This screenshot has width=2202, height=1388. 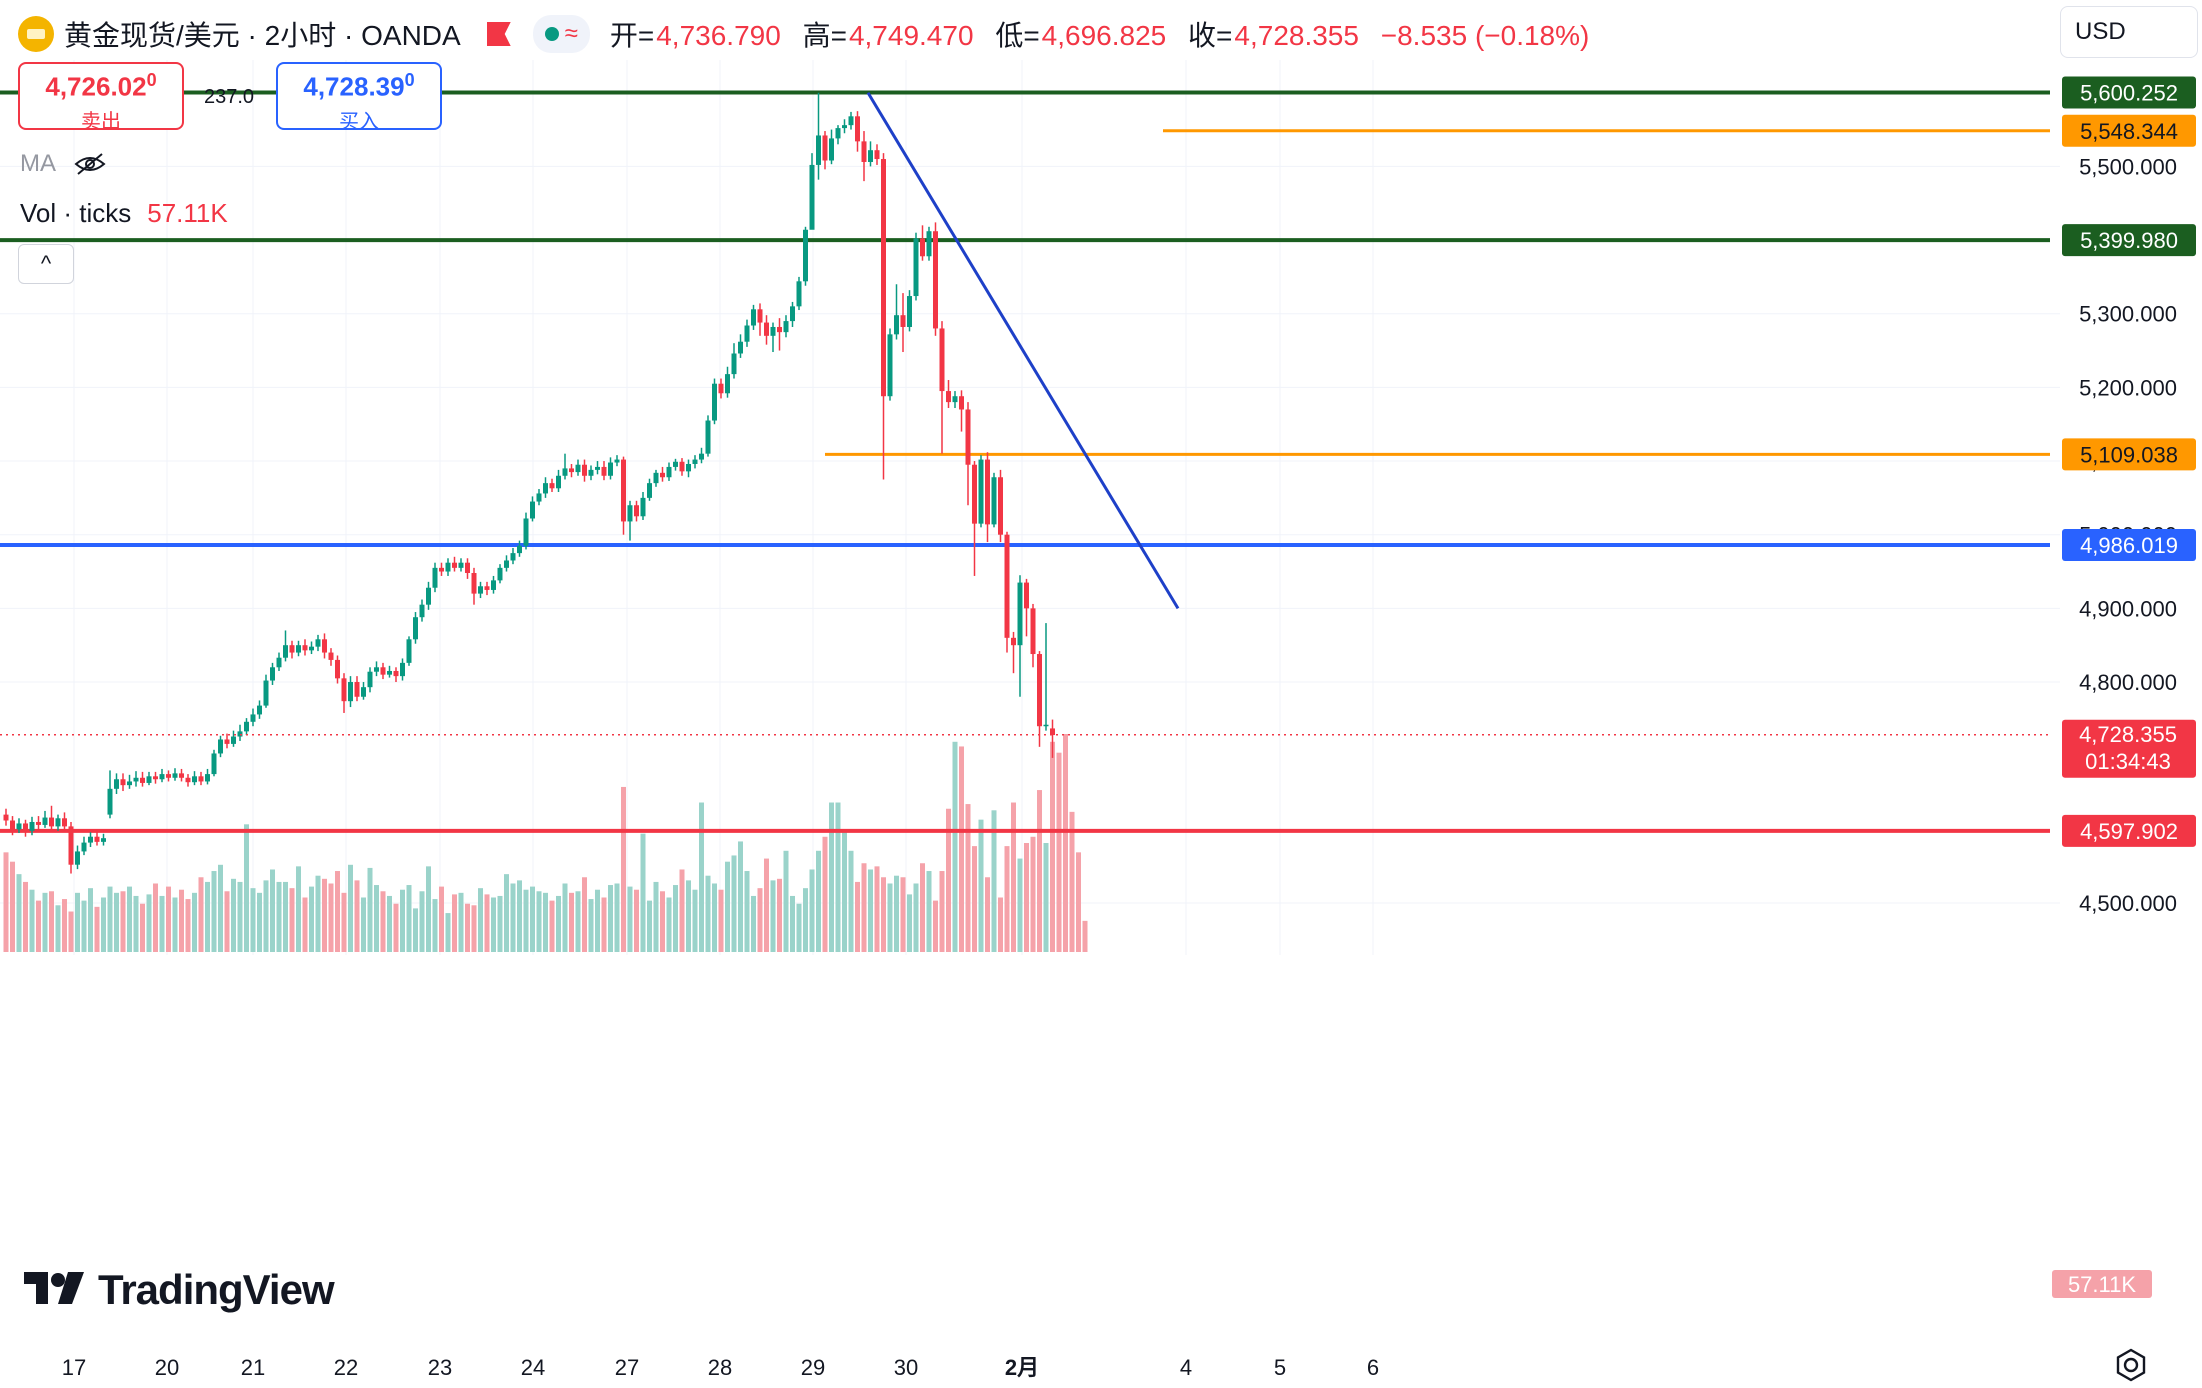 I want to click on currency-select: USD, so click(x=2129, y=32).